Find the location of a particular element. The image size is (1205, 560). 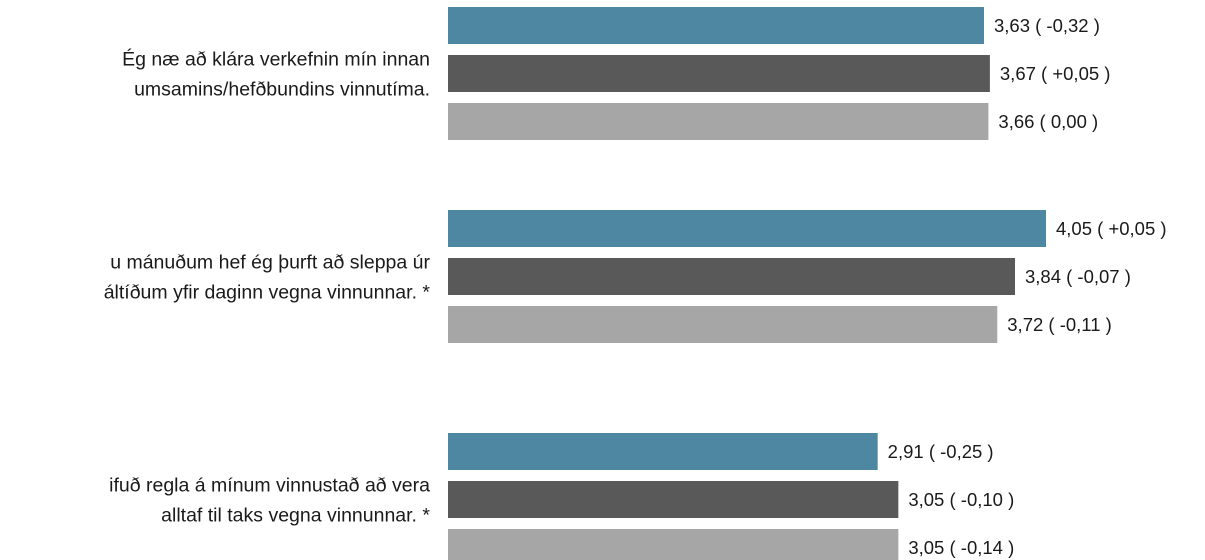

data-label: 3,84 ( -0,07 ) is located at coordinates (1078, 276).